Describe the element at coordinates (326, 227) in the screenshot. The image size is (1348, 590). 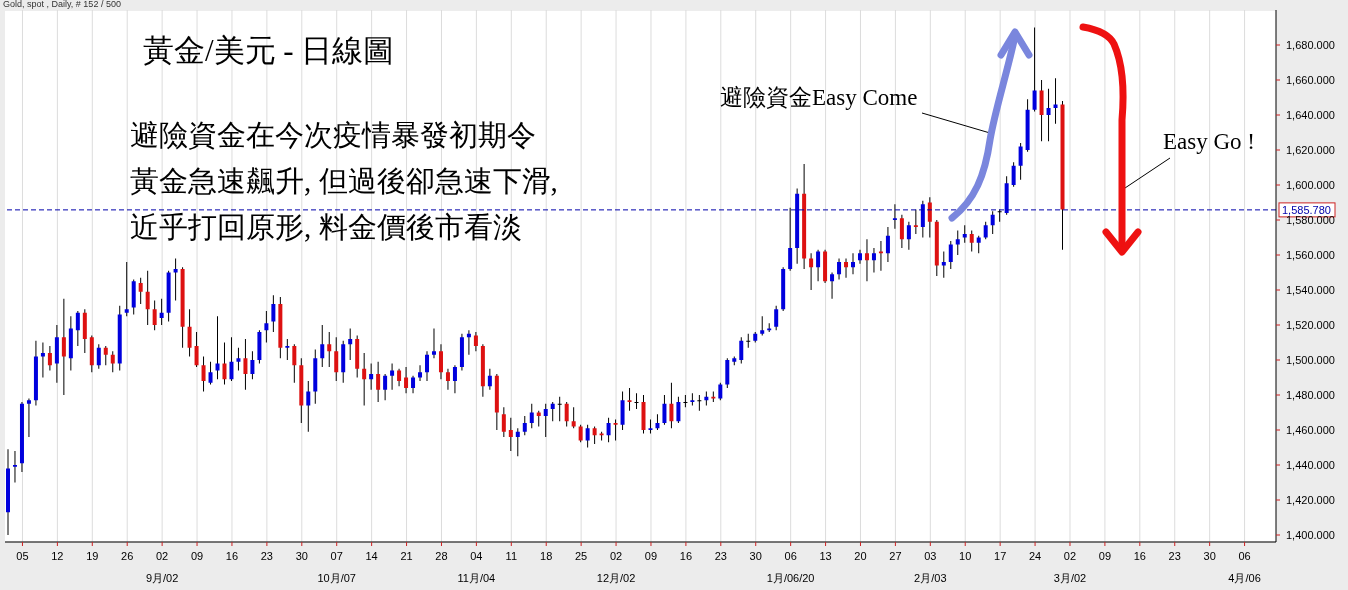
I see `annotation: 近乎打回原形, 料金價後市看淡` at that location.